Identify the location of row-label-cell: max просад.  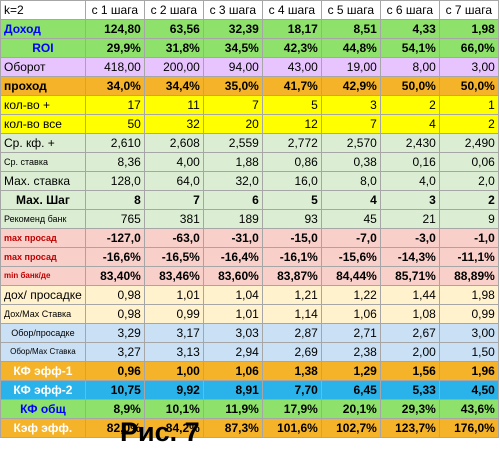
(43, 257).